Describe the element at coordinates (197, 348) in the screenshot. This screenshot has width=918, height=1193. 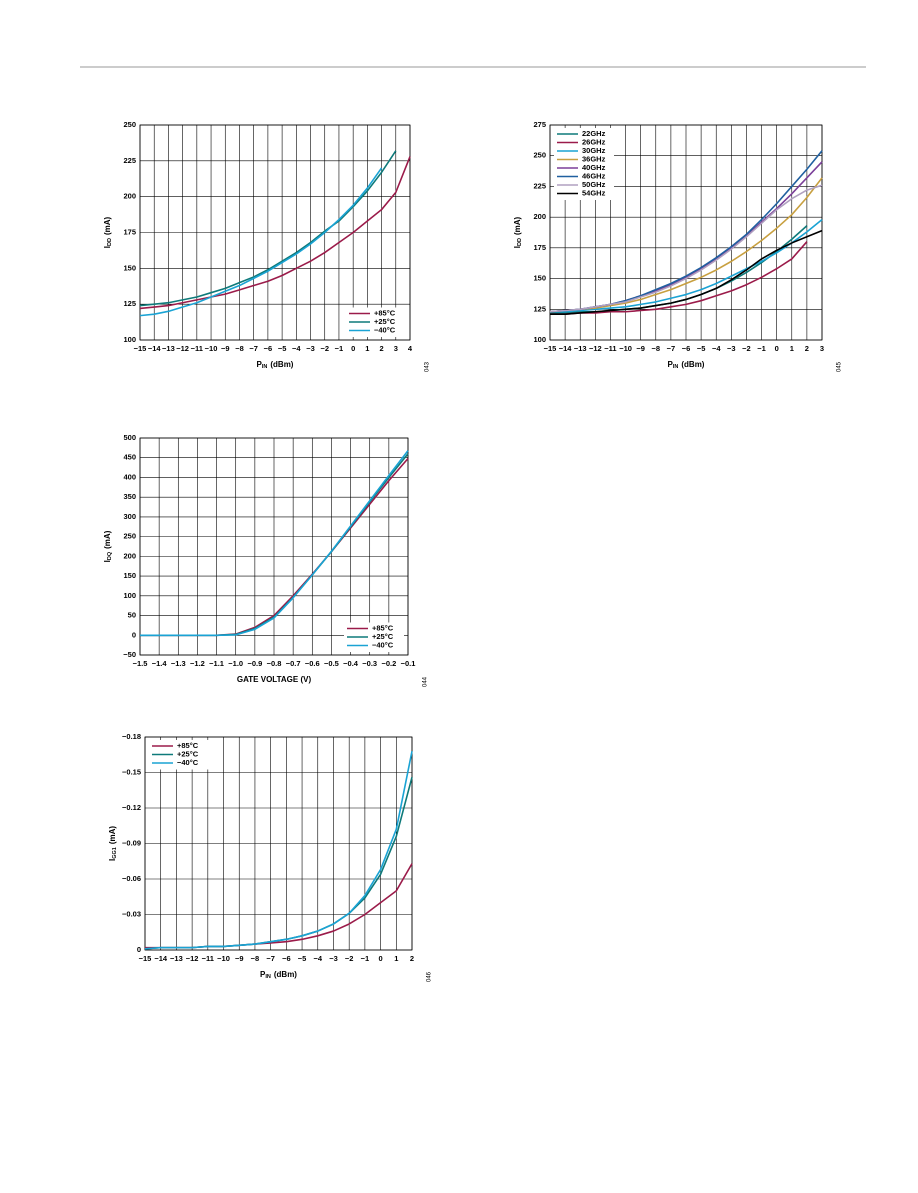
I see `x-tick-label: −11` at that location.